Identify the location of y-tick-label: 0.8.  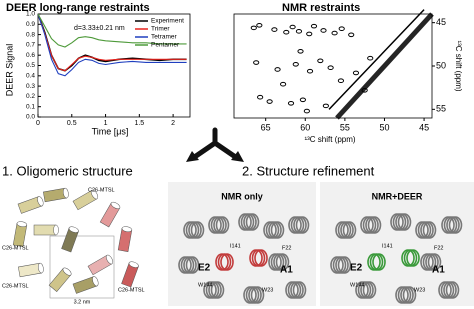
(30, 34).